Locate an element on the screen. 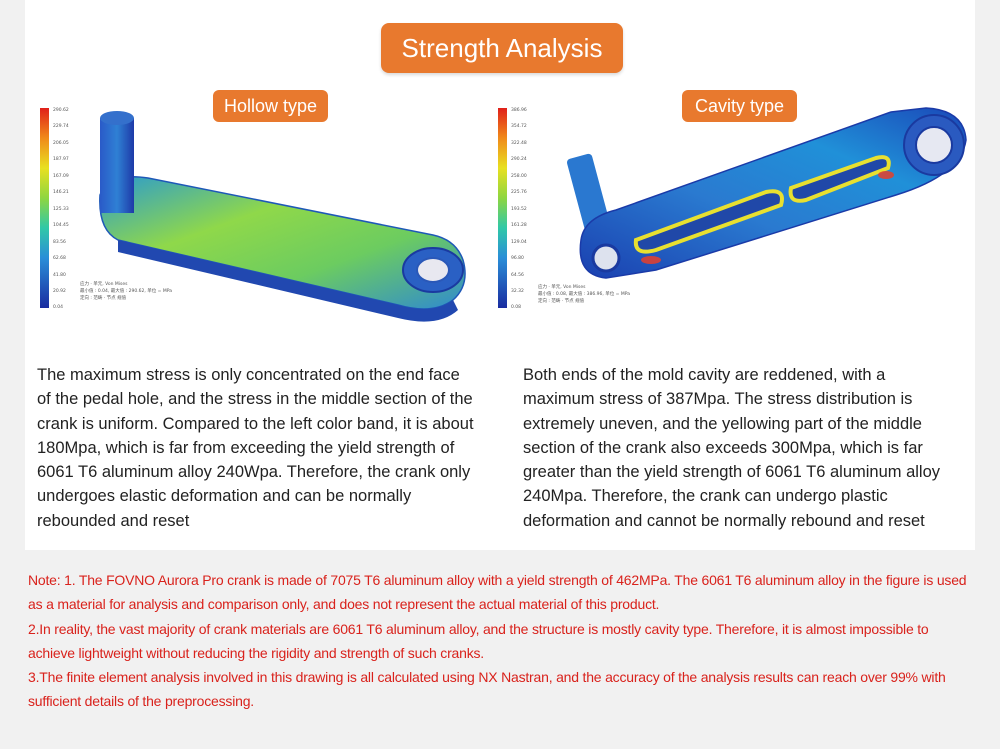  cb-tick: 20.92 is located at coordinates (59, 291).